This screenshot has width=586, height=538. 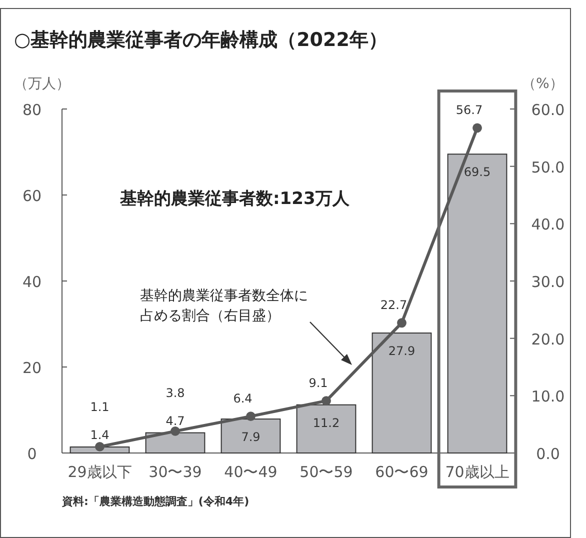 I want to click on data-label: 1.4, so click(x=100, y=435).